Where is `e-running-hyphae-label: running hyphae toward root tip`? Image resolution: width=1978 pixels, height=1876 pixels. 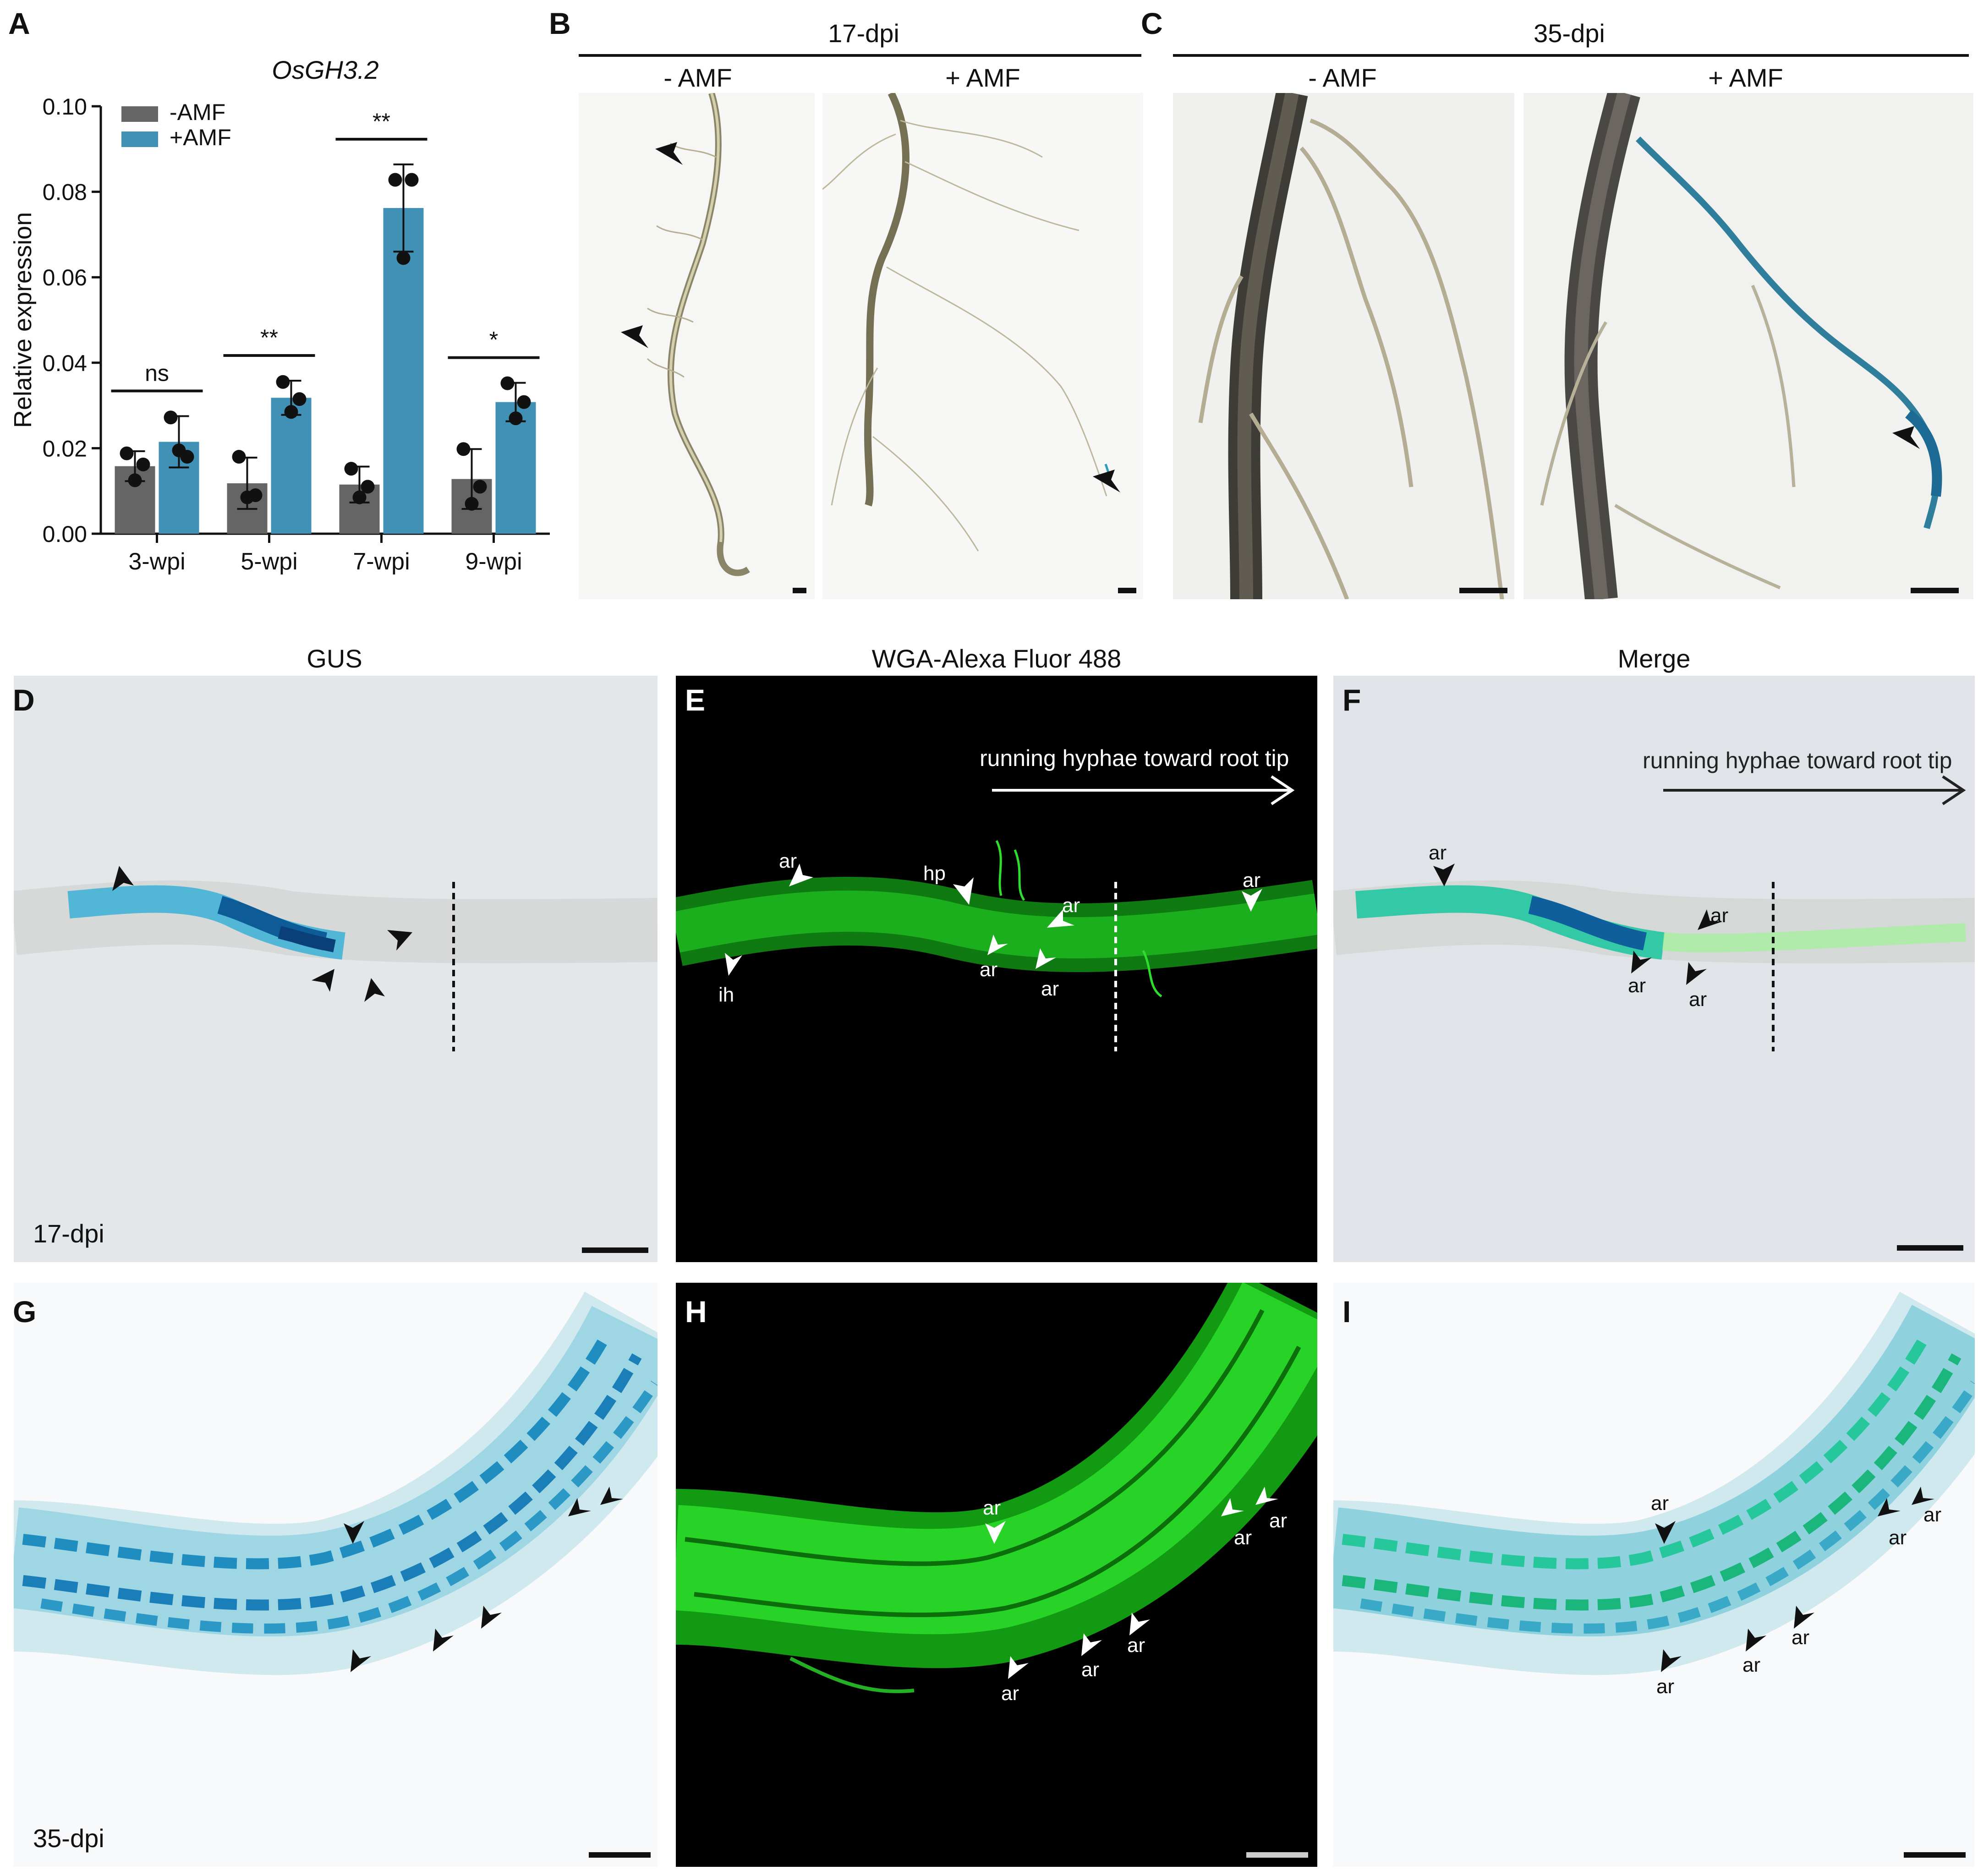 e-running-hyphae-label: running hyphae toward root tip is located at coordinates (1134, 758).